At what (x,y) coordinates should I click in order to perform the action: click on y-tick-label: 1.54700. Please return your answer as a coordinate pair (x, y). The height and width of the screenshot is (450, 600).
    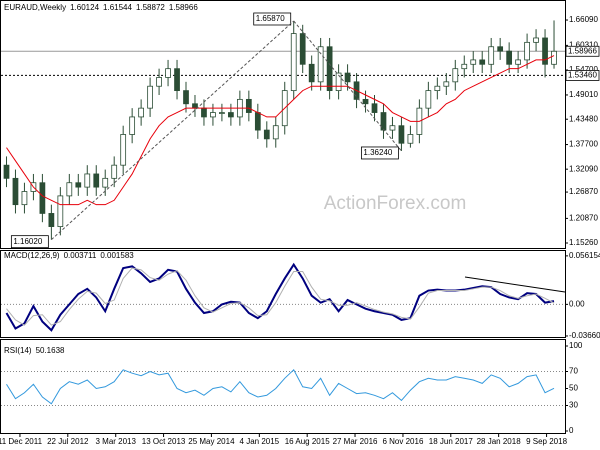
    Looking at the image, I should click on (583, 69).